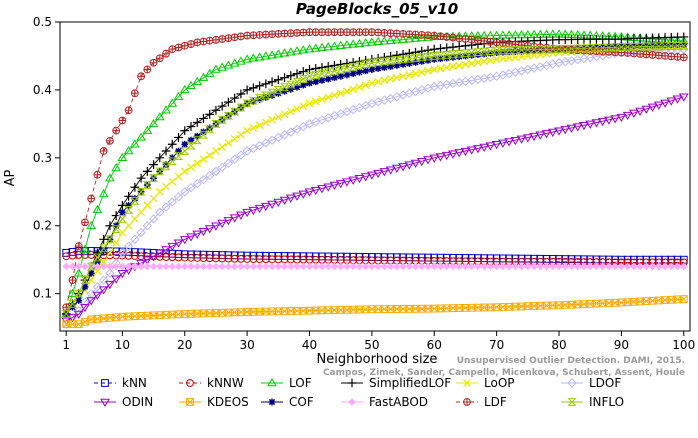 The image size is (698, 438). I want to click on x-tick-label: 50, so click(371, 345).